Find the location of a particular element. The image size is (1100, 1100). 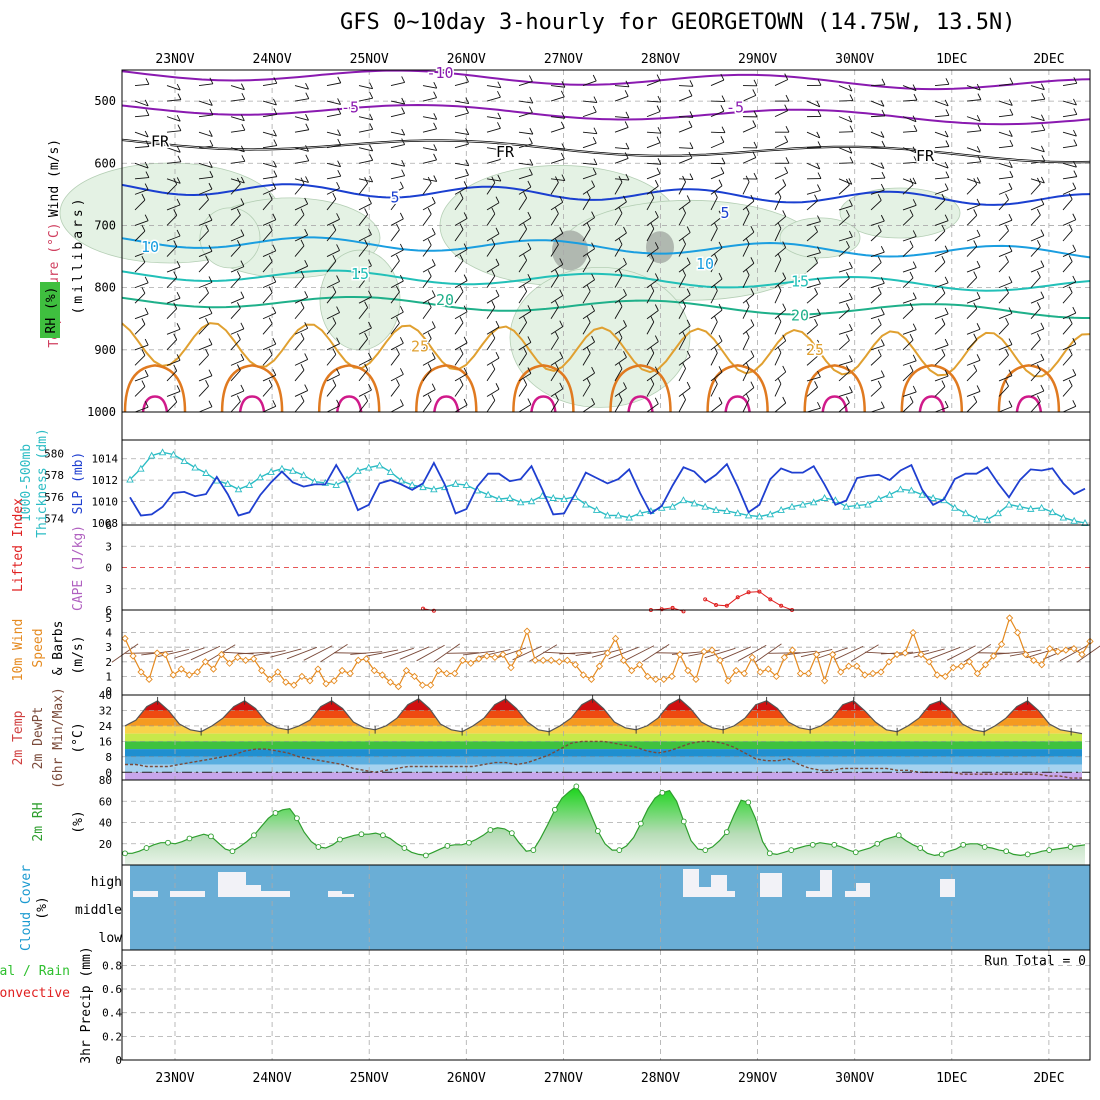

day-label-top: 2DEC is located at coordinates (1048, 59).